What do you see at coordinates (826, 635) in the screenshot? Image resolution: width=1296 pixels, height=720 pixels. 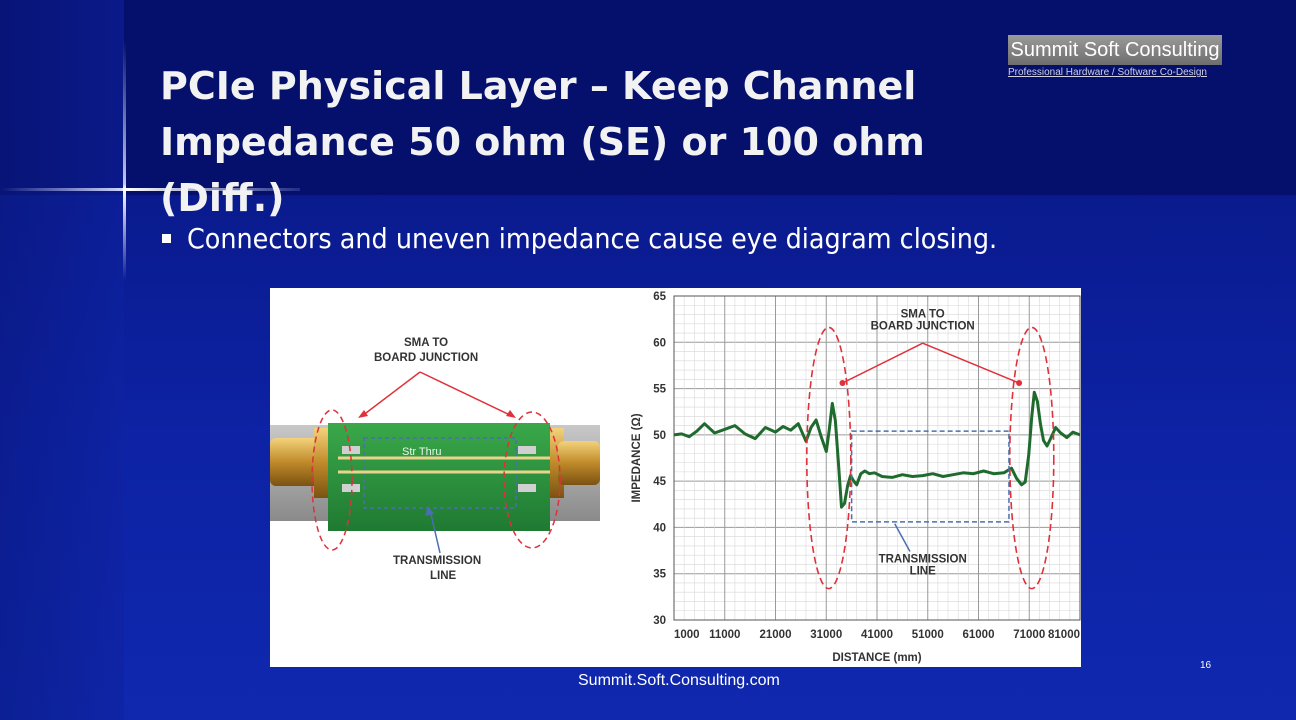 I see `x-tick-label: 31000` at bounding box center [826, 635].